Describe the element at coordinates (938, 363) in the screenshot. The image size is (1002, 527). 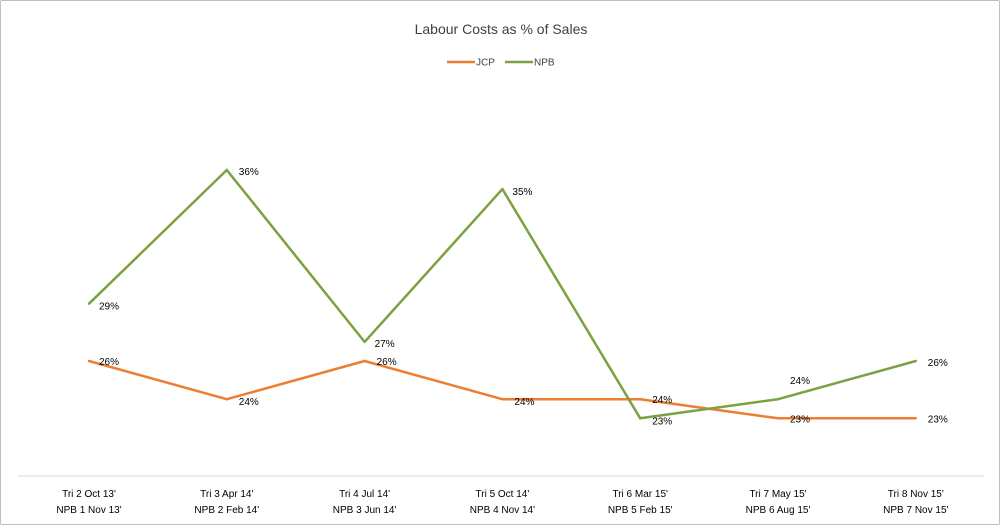
I see `data-label-npb: 26%` at that location.